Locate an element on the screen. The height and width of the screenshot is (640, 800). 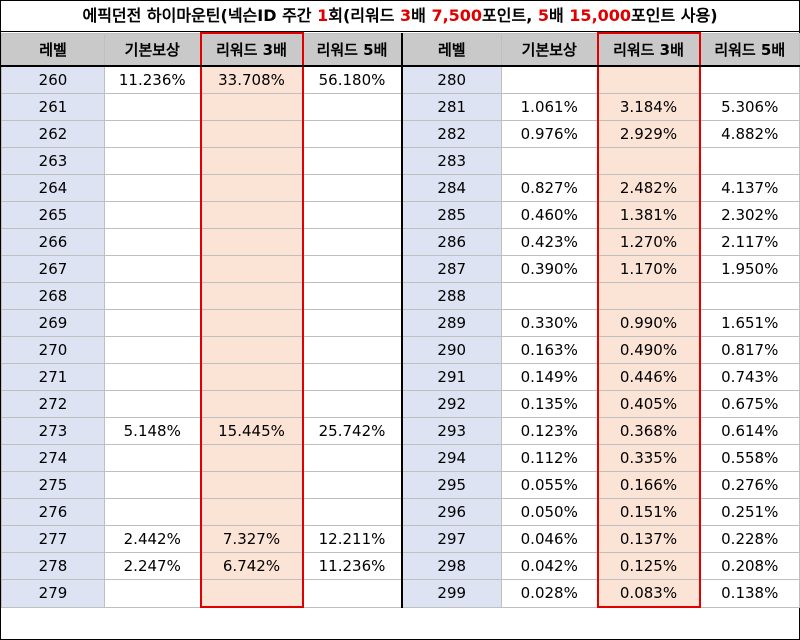
level-cell: 281 is located at coordinates (451, 107).